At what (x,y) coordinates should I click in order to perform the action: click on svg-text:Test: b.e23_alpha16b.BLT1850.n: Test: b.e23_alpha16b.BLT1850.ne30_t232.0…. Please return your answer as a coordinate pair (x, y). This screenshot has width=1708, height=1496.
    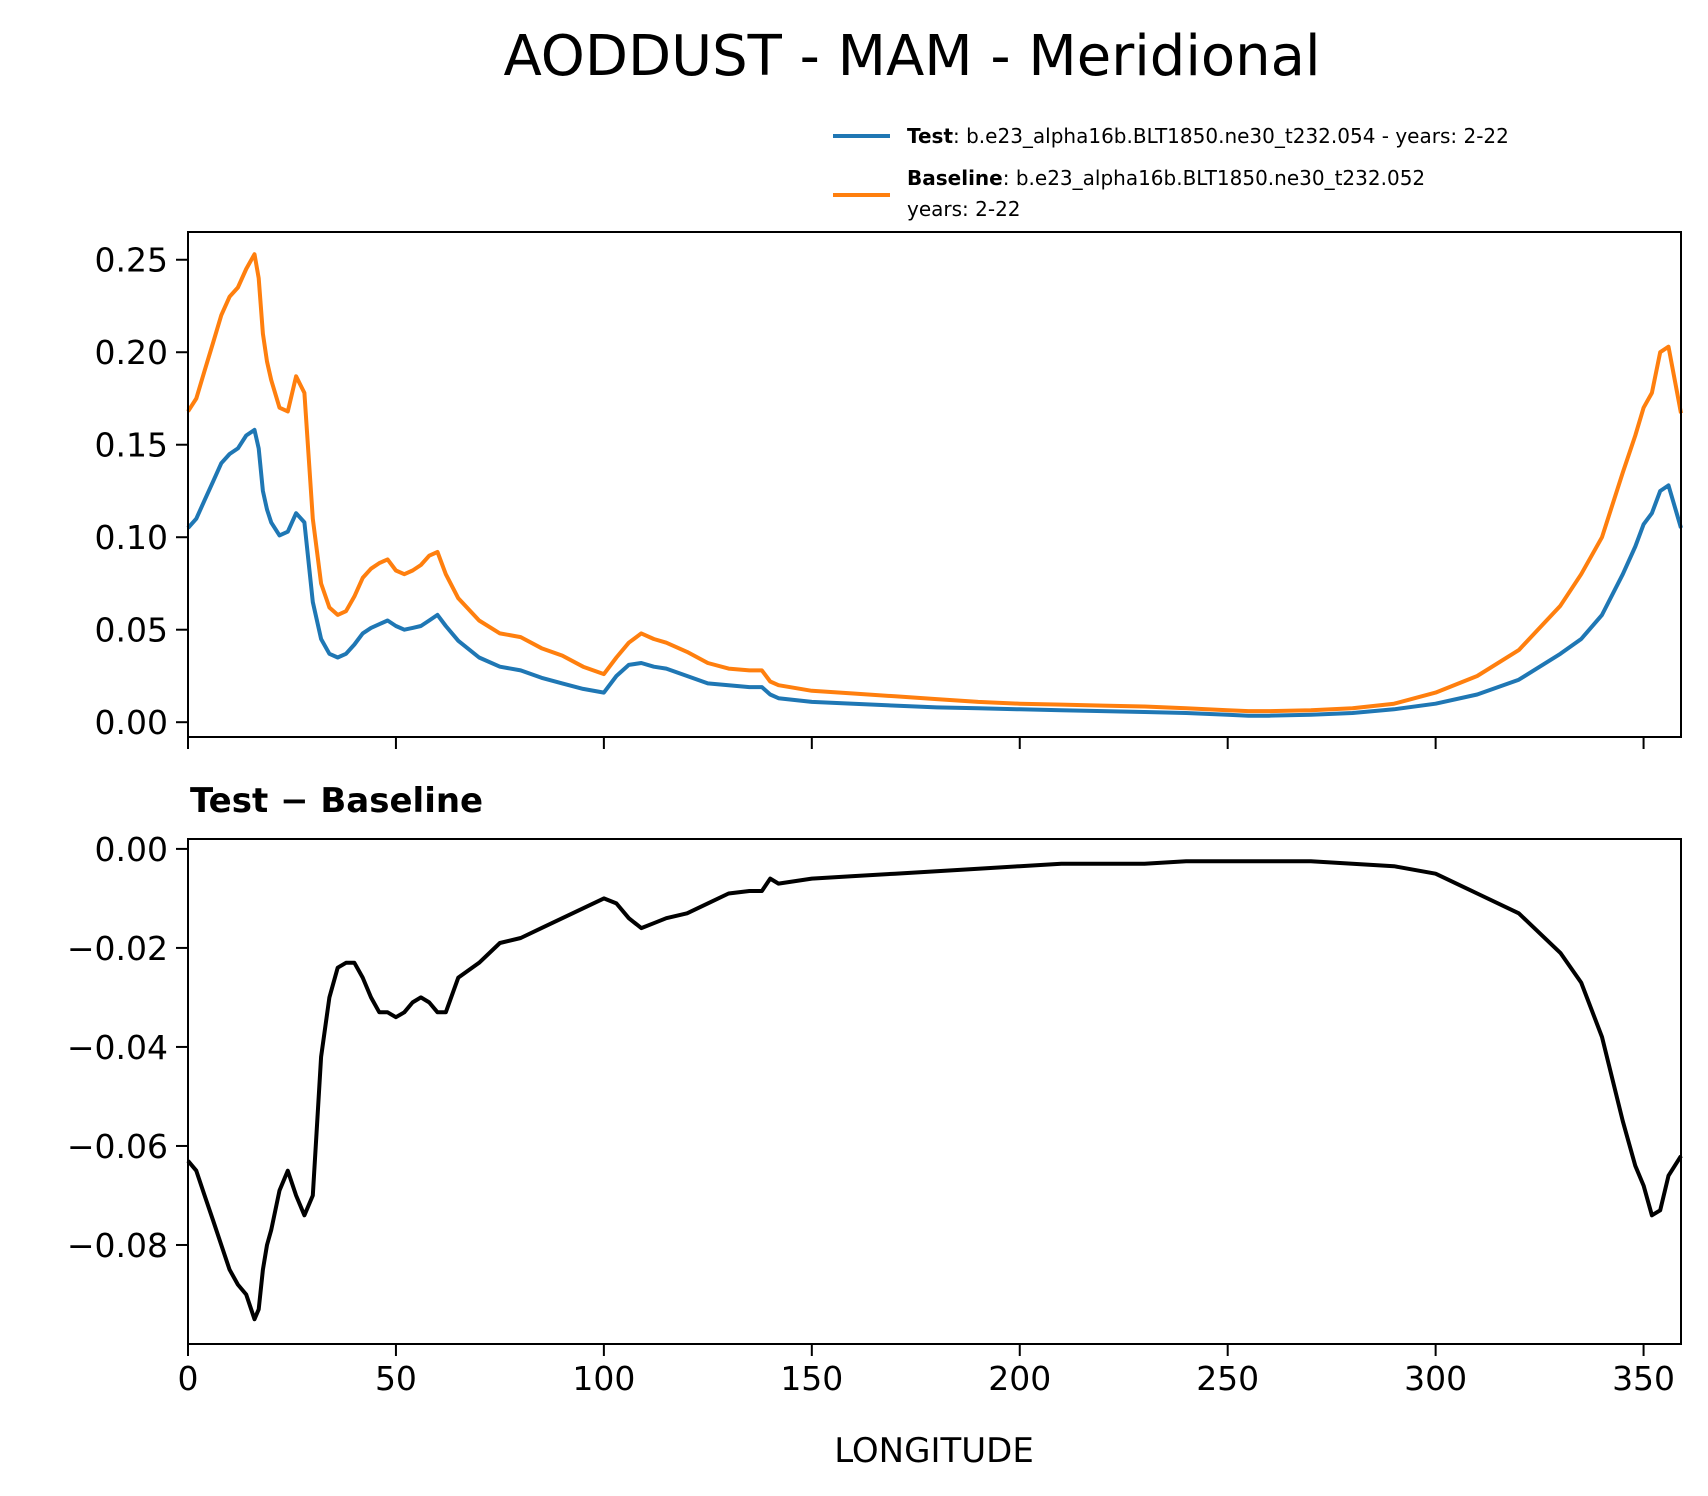
    Looking at the image, I should click on (1208, 136).